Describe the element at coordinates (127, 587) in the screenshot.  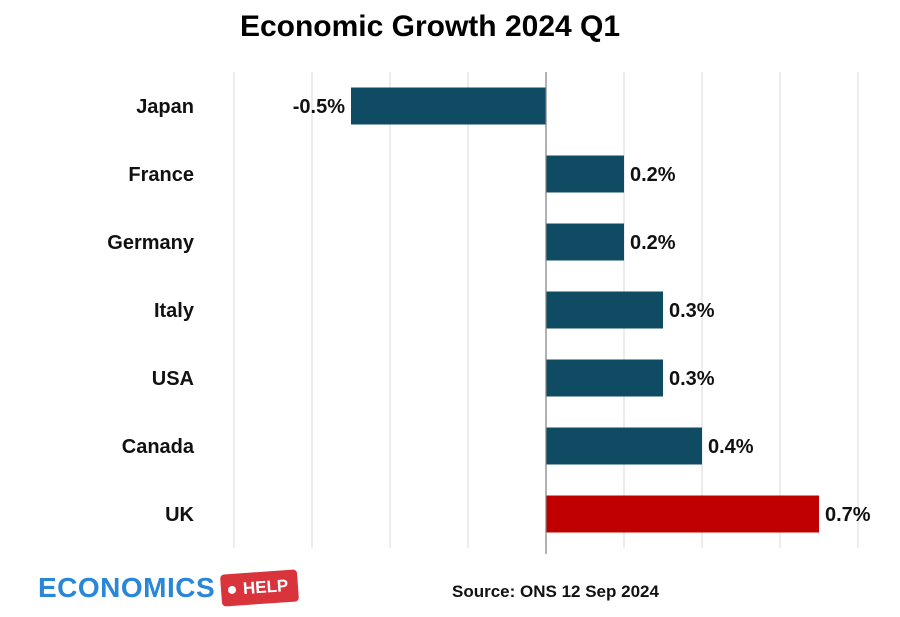
I see `logo-word: ECONOMICS` at that location.